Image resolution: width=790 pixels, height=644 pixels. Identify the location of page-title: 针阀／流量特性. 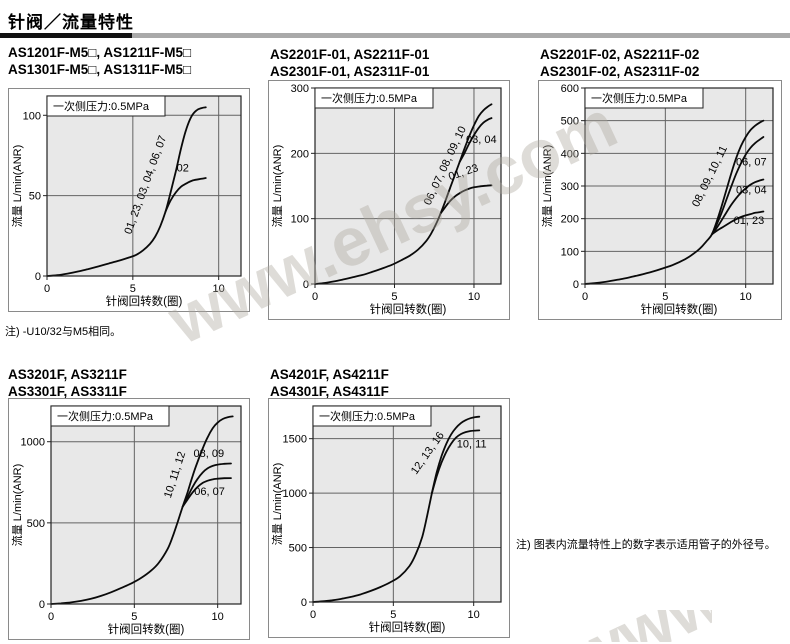
(71, 22).